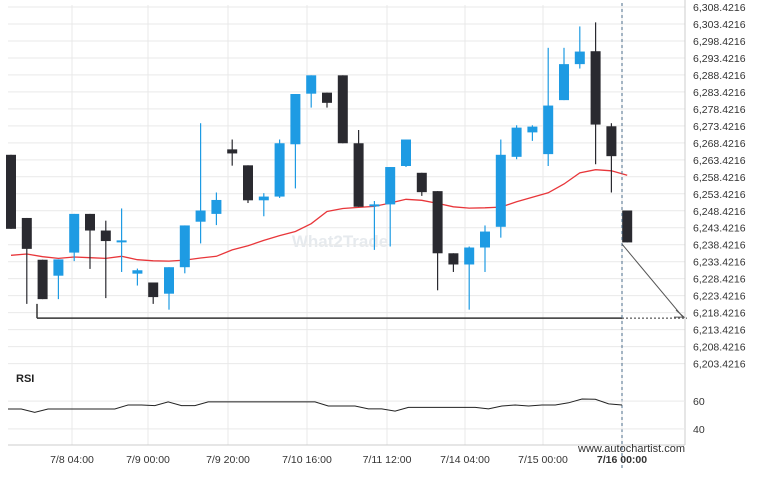 This screenshot has width=760, height=480. I want to click on price-tick-label: 6,223.4216, so click(719, 297).